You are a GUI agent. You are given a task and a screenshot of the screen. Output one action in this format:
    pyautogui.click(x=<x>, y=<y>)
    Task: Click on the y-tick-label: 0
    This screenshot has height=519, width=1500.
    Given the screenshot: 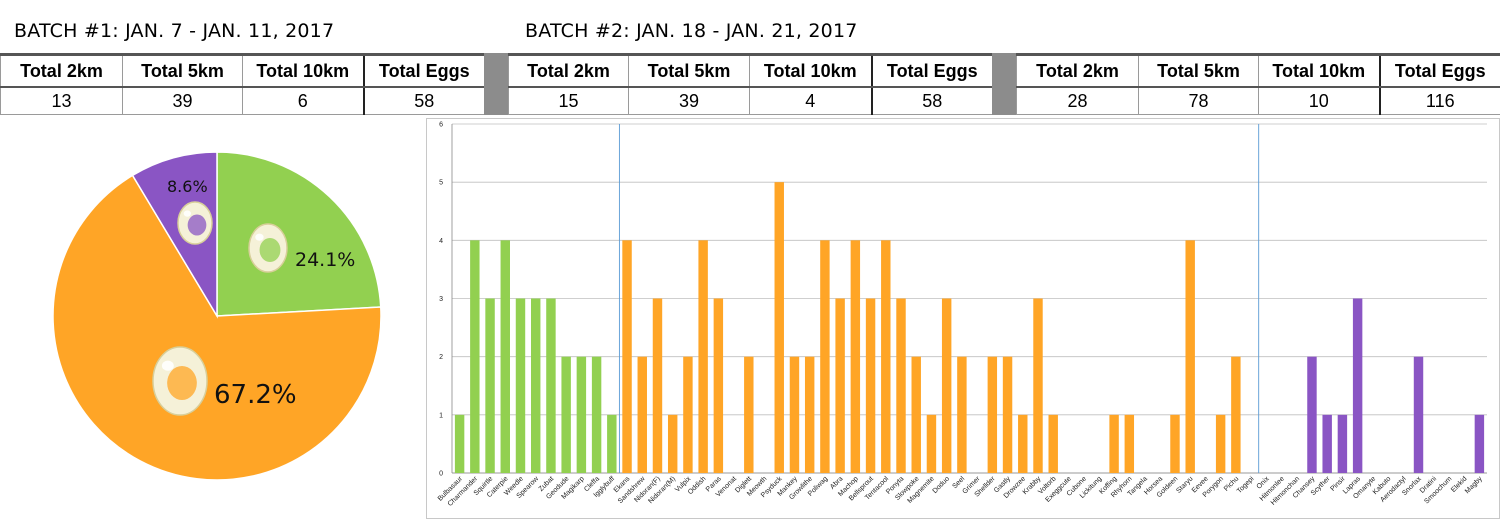 What is the action you would take?
    pyautogui.click(x=441, y=474)
    